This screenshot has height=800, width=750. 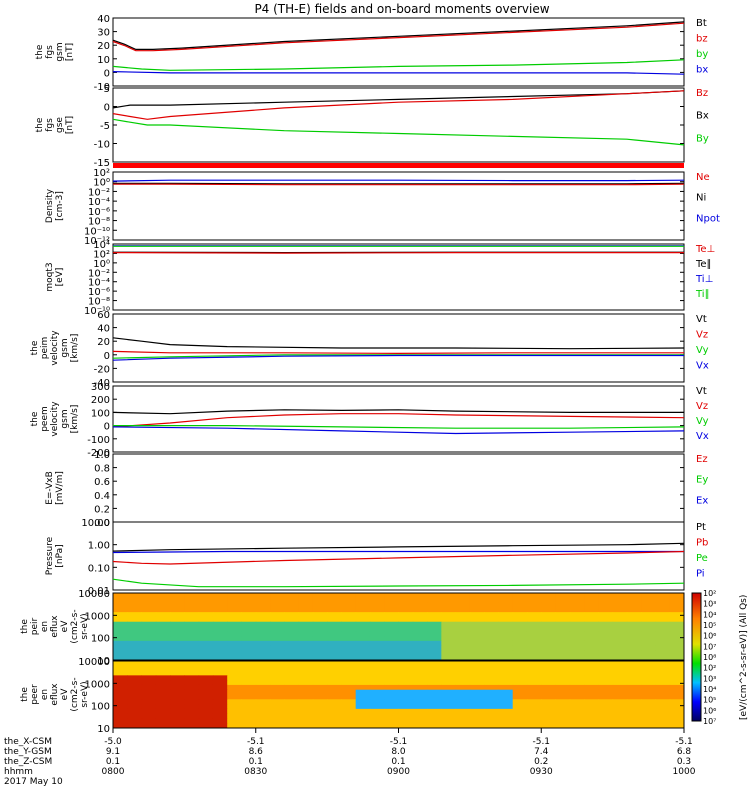 I want to click on series-Vt, so click(x=398, y=343).